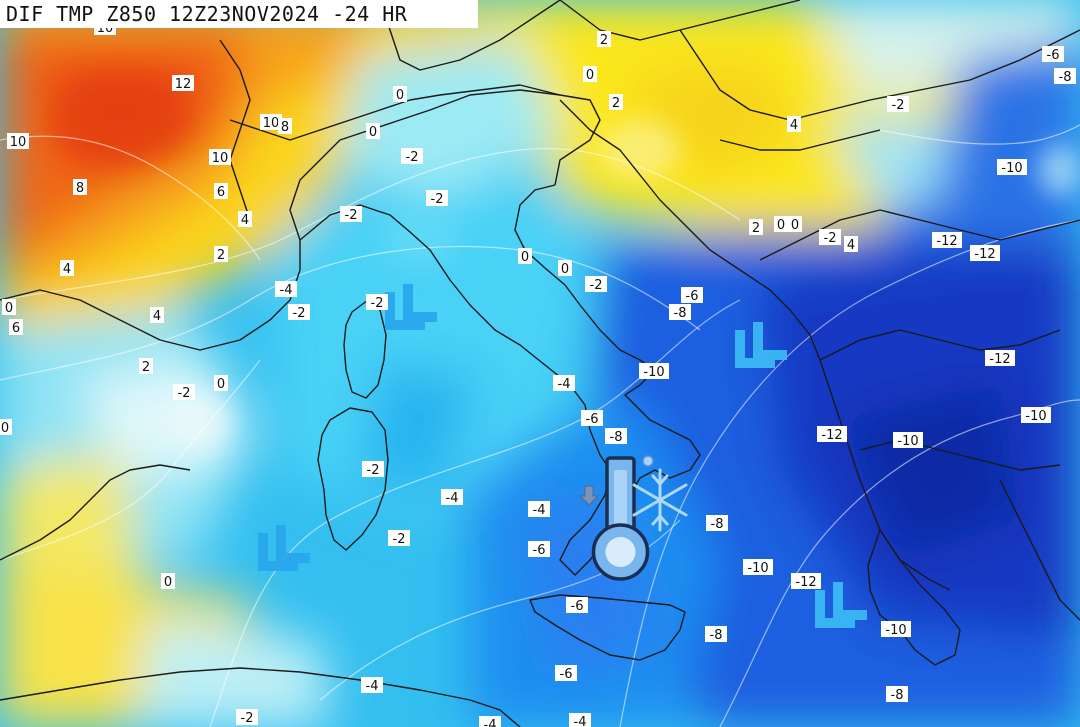 This screenshot has width=1080, height=727. I want to click on contour-label-text: 12, so click(183, 84).